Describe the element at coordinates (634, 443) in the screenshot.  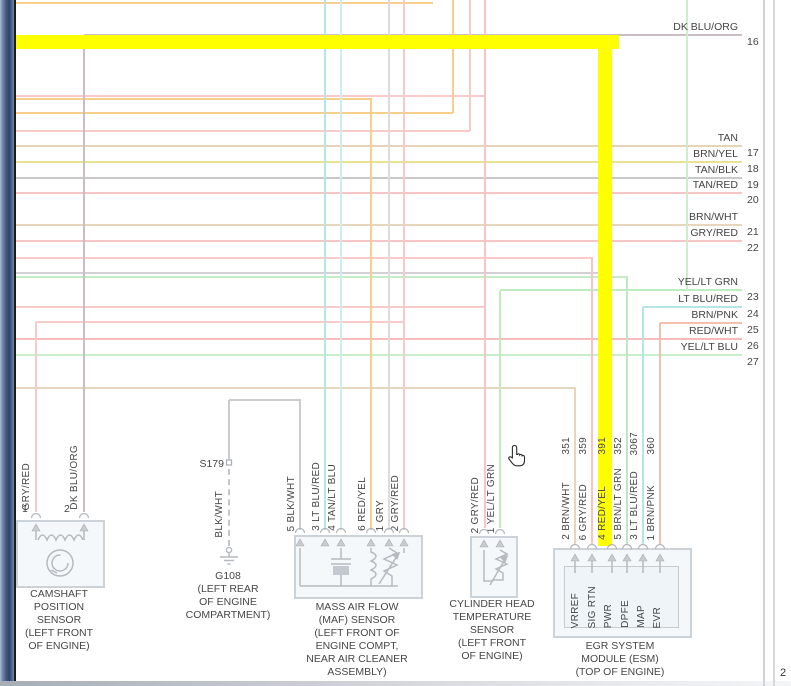
I see `rotated-wire-label: 3067` at that location.